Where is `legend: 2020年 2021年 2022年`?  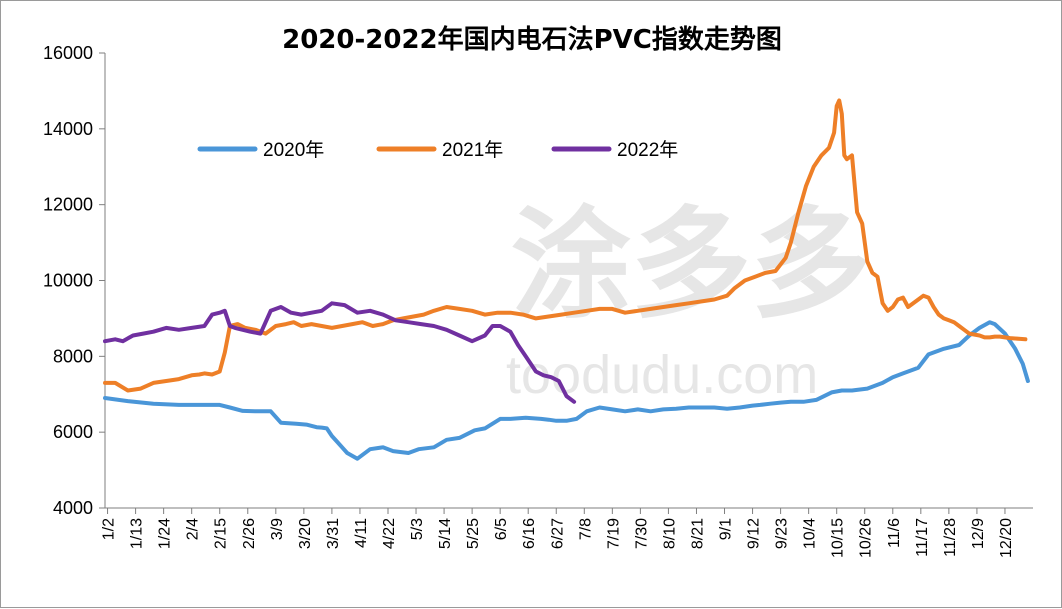 legend: 2020年 2021年 2022年 is located at coordinates (437, 150).